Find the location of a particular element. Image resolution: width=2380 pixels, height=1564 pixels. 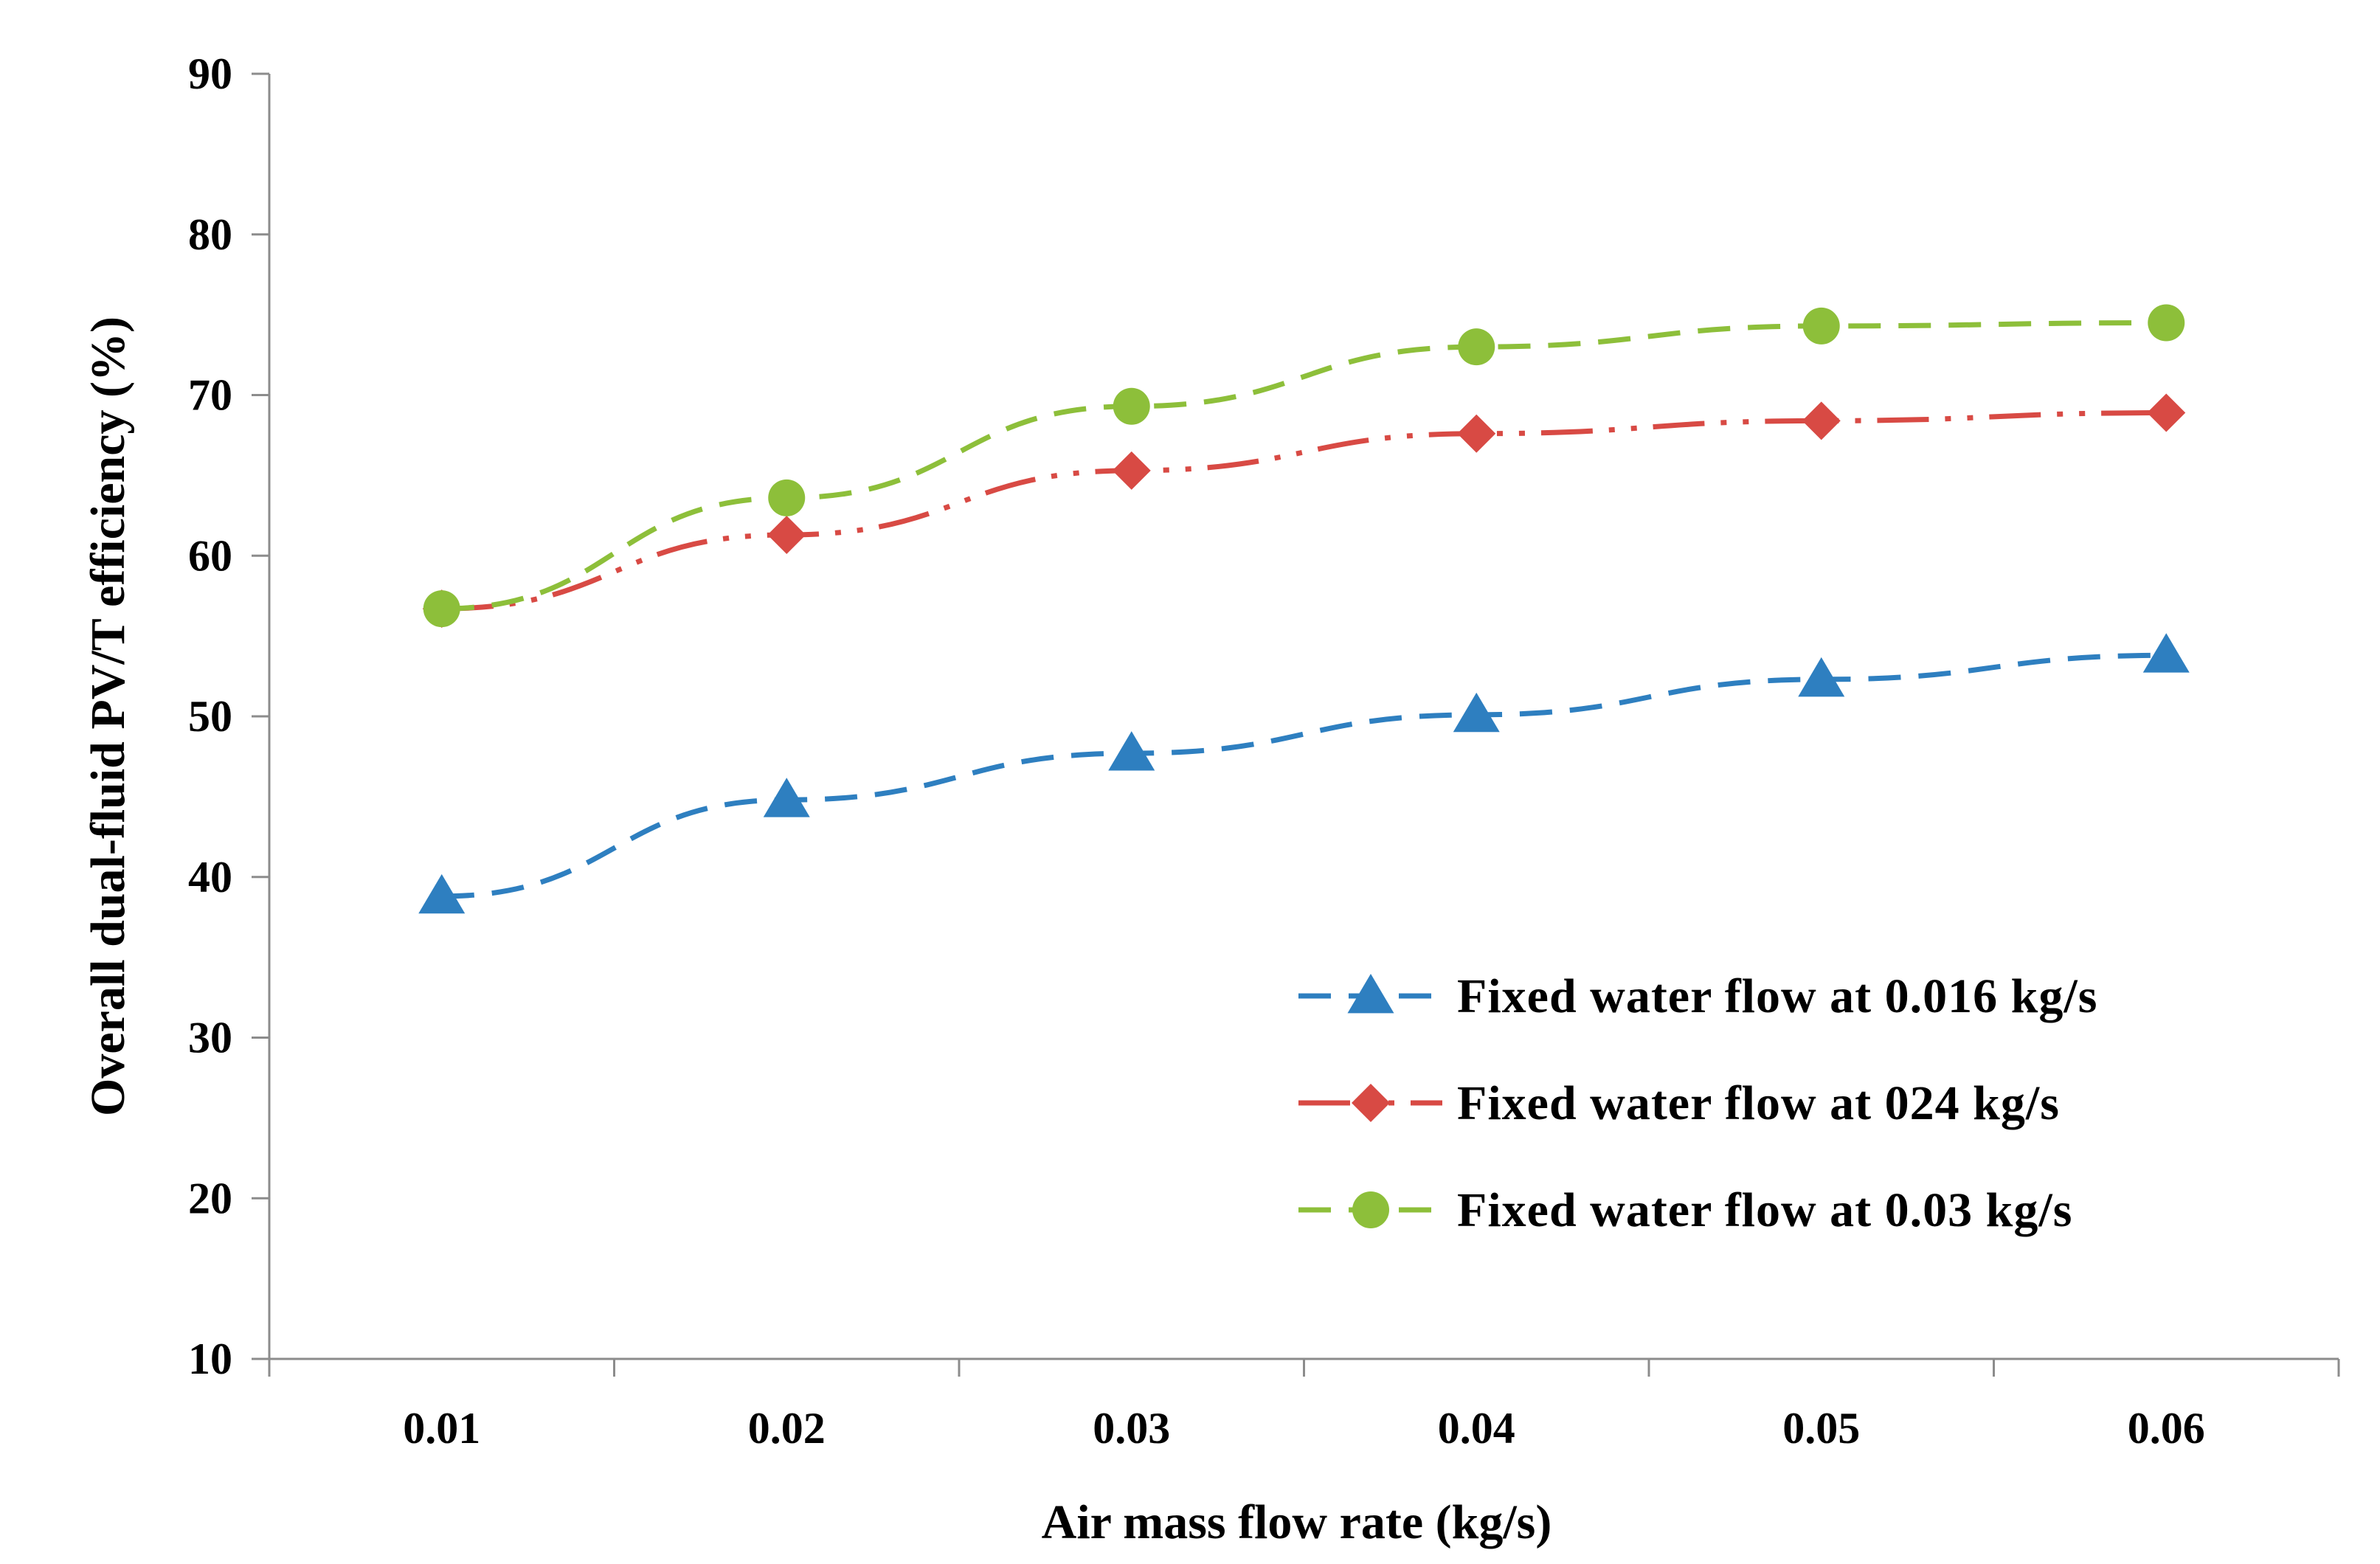

x-tick-label: 0.04 is located at coordinates (1476, 1428).